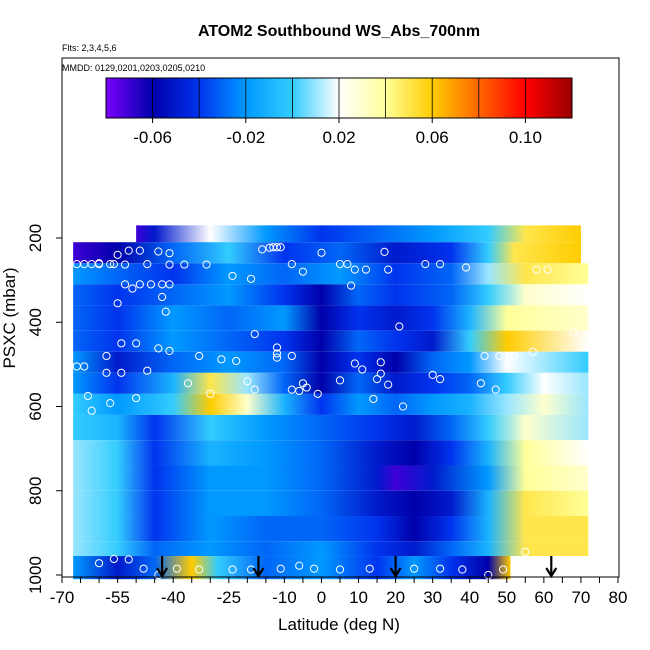 Image resolution: width=650 pixels, height=650 pixels. Describe the element at coordinates (339, 112) in the screenshot. I see `colorbar: -0.06 -0.02 0.02 0.06 0.10` at that location.